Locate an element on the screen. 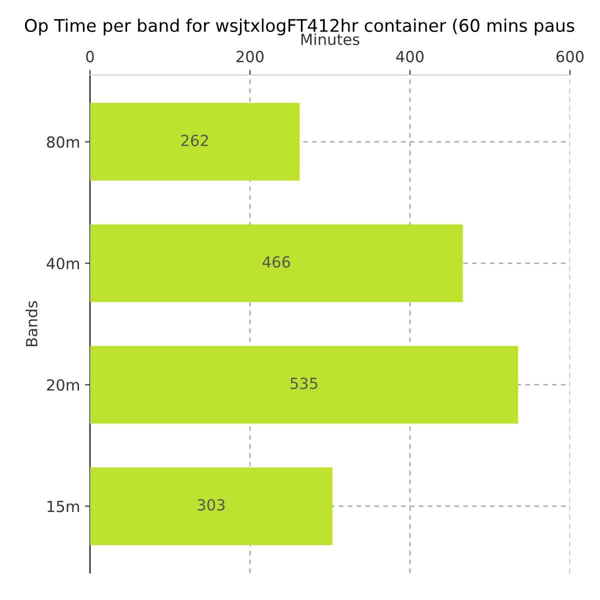 The image size is (600, 600). data-label: 262 is located at coordinates (194, 140).